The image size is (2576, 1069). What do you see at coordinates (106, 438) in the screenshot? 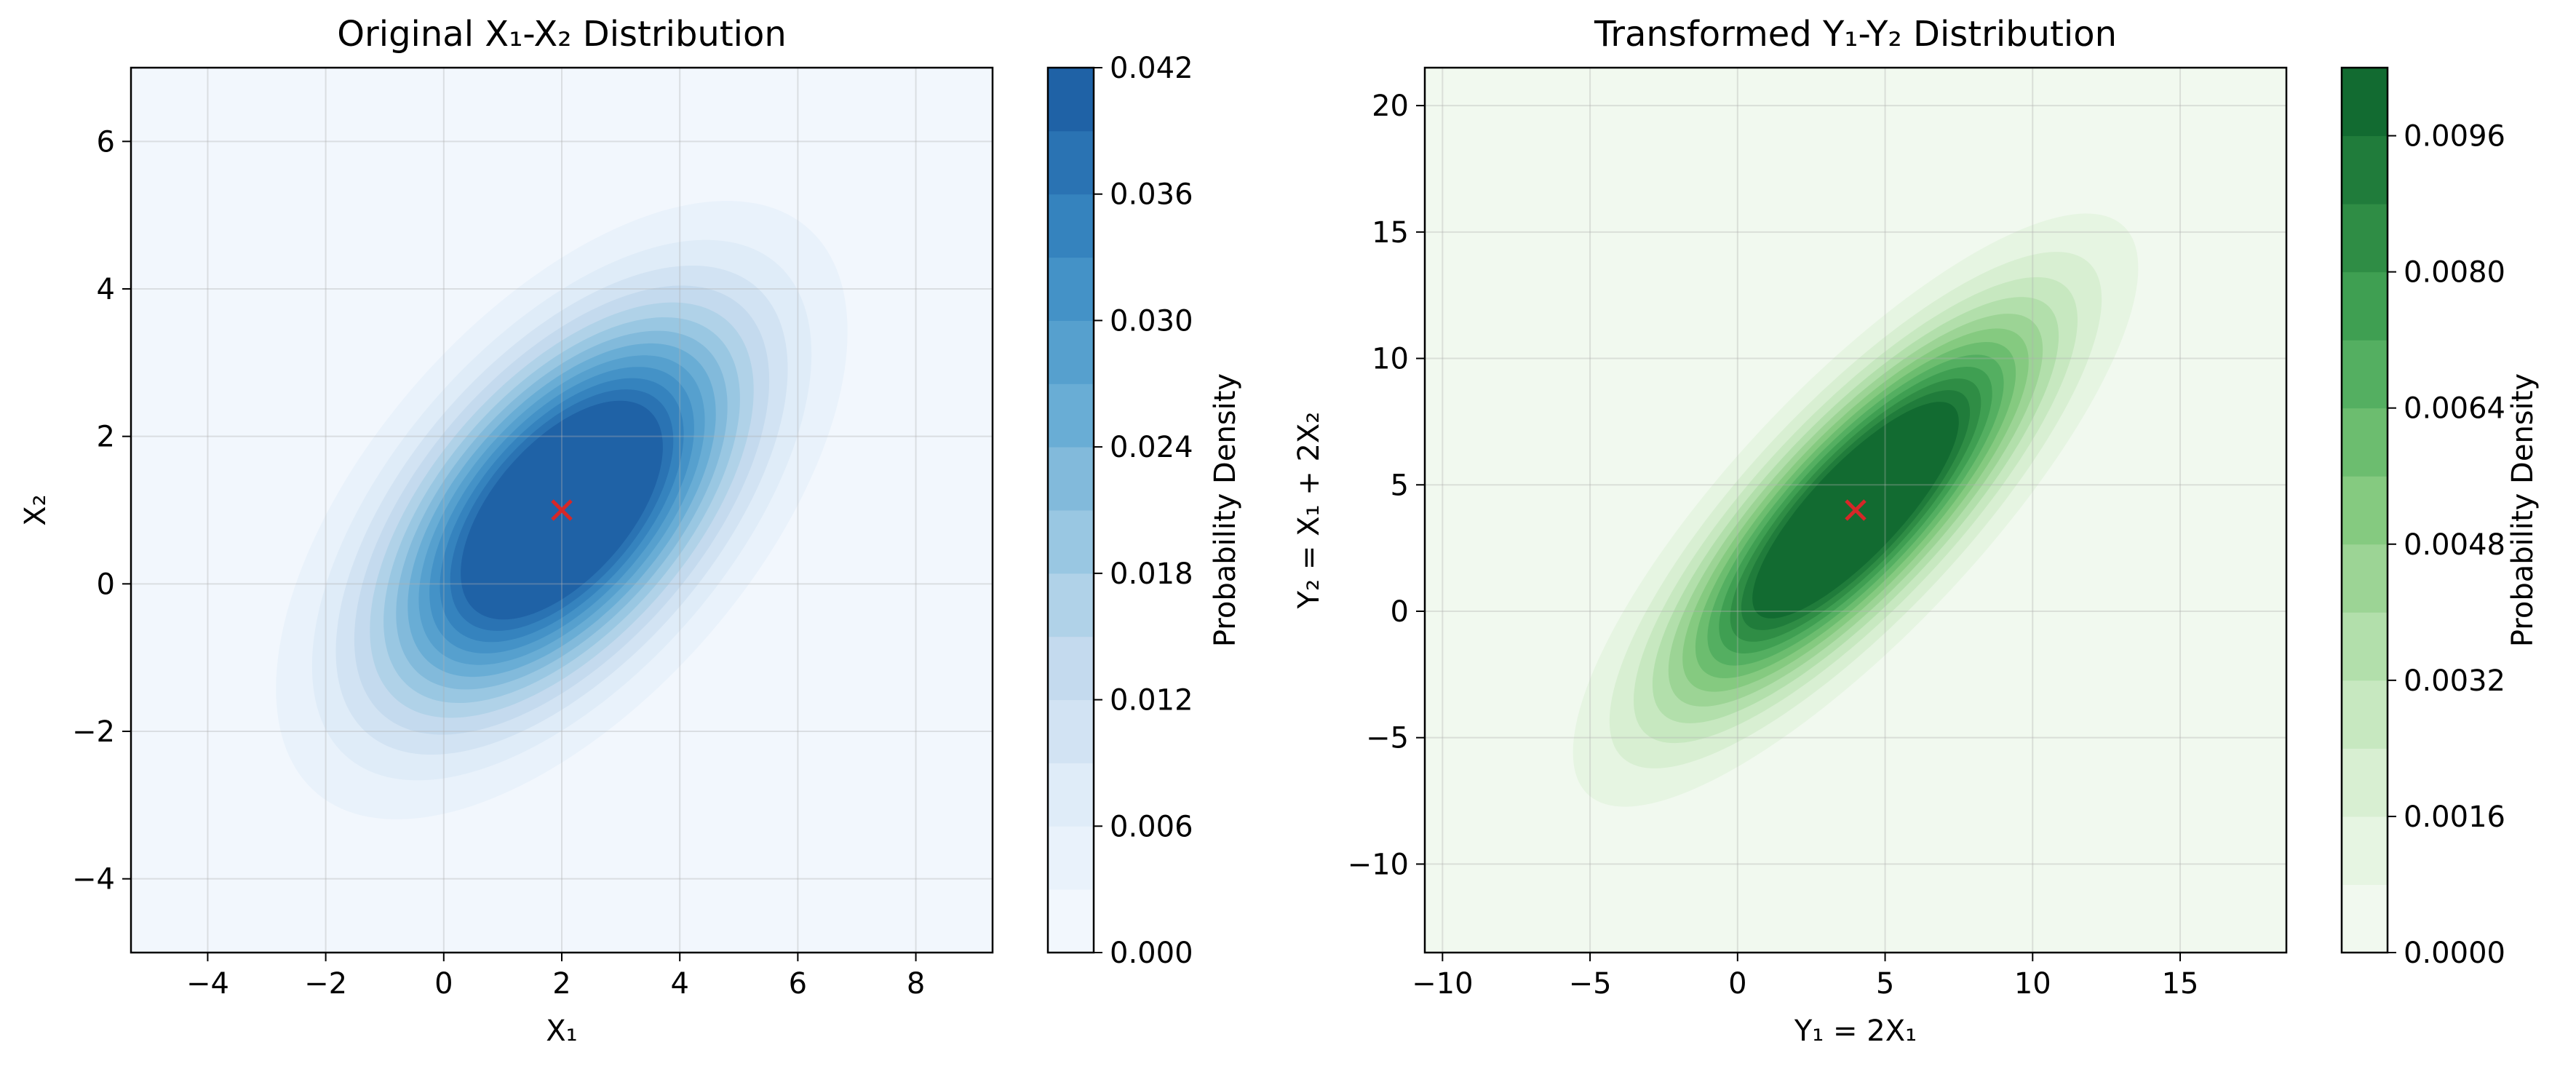
I see `y-tick-label: 2` at bounding box center [106, 438].